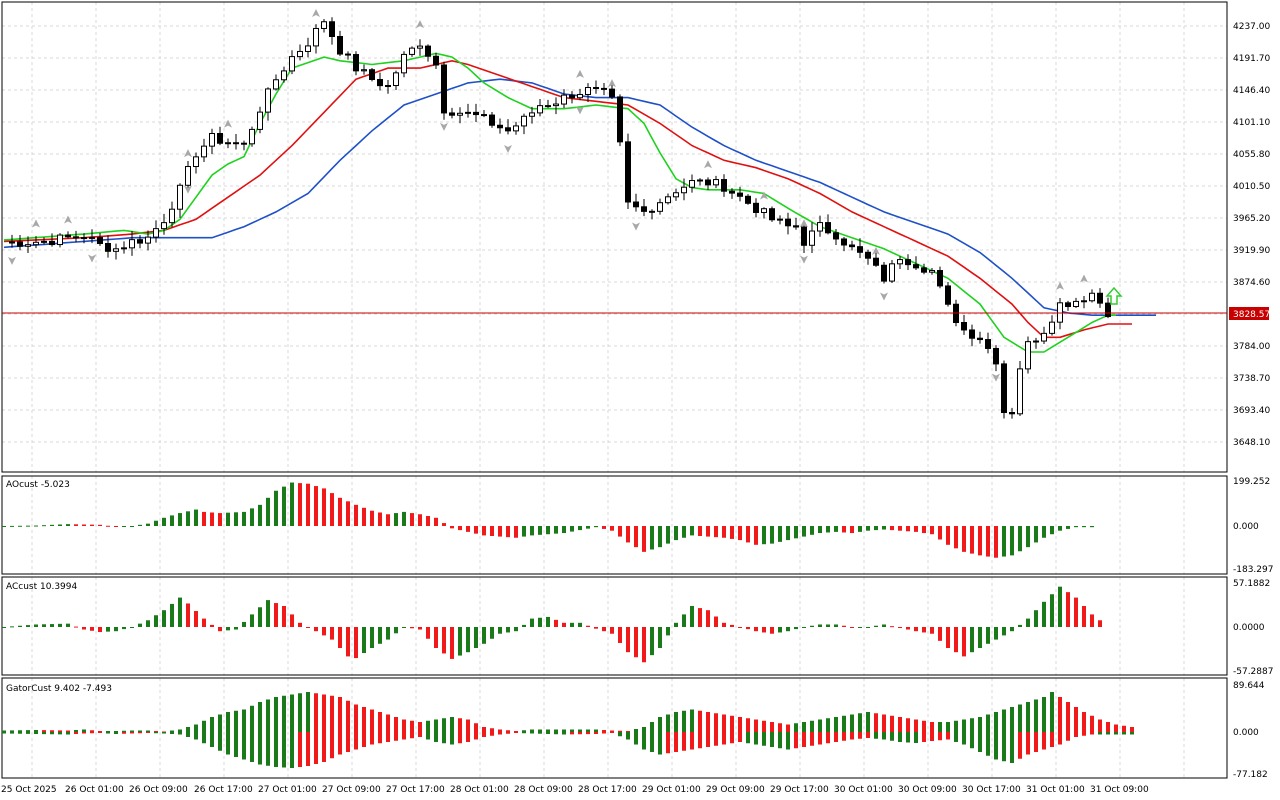 The image size is (1280, 800). Describe the element at coordinates (568, 730) in the screenshot. I see `gator-histogram` at that location.